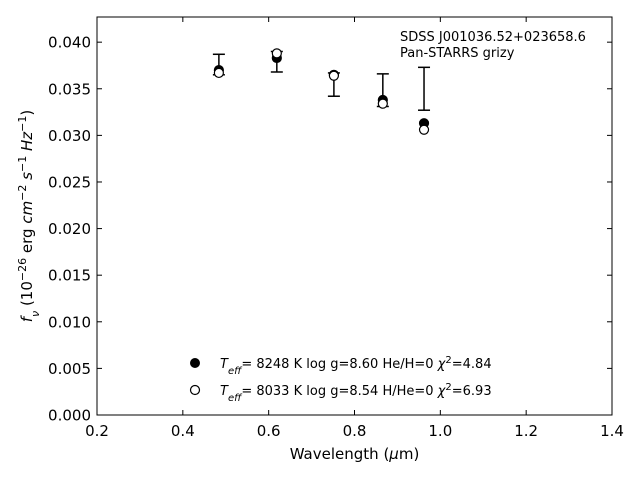  Describe the element at coordinates (356, 393) in the screenshot. I see `legend-entry-2: Teff= 8033 K log g=8.54 H/He=0 χ2=6.93` at that location.